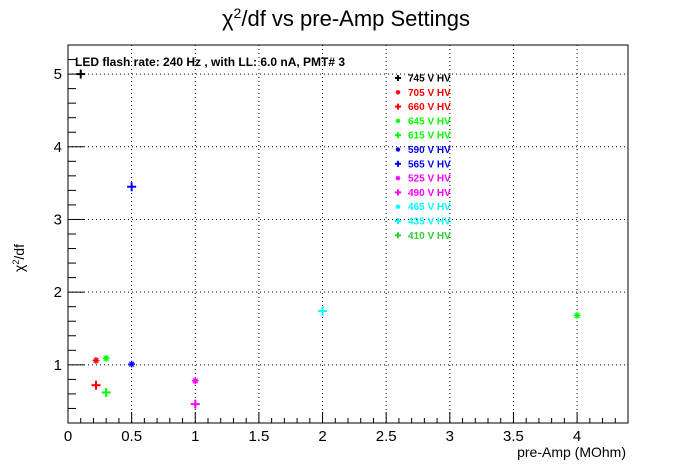 The width and height of the screenshot is (696, 472). Describe the element at coordinates (577, 436) in the screenshot. I see `x-tick-label: 4` at that location.